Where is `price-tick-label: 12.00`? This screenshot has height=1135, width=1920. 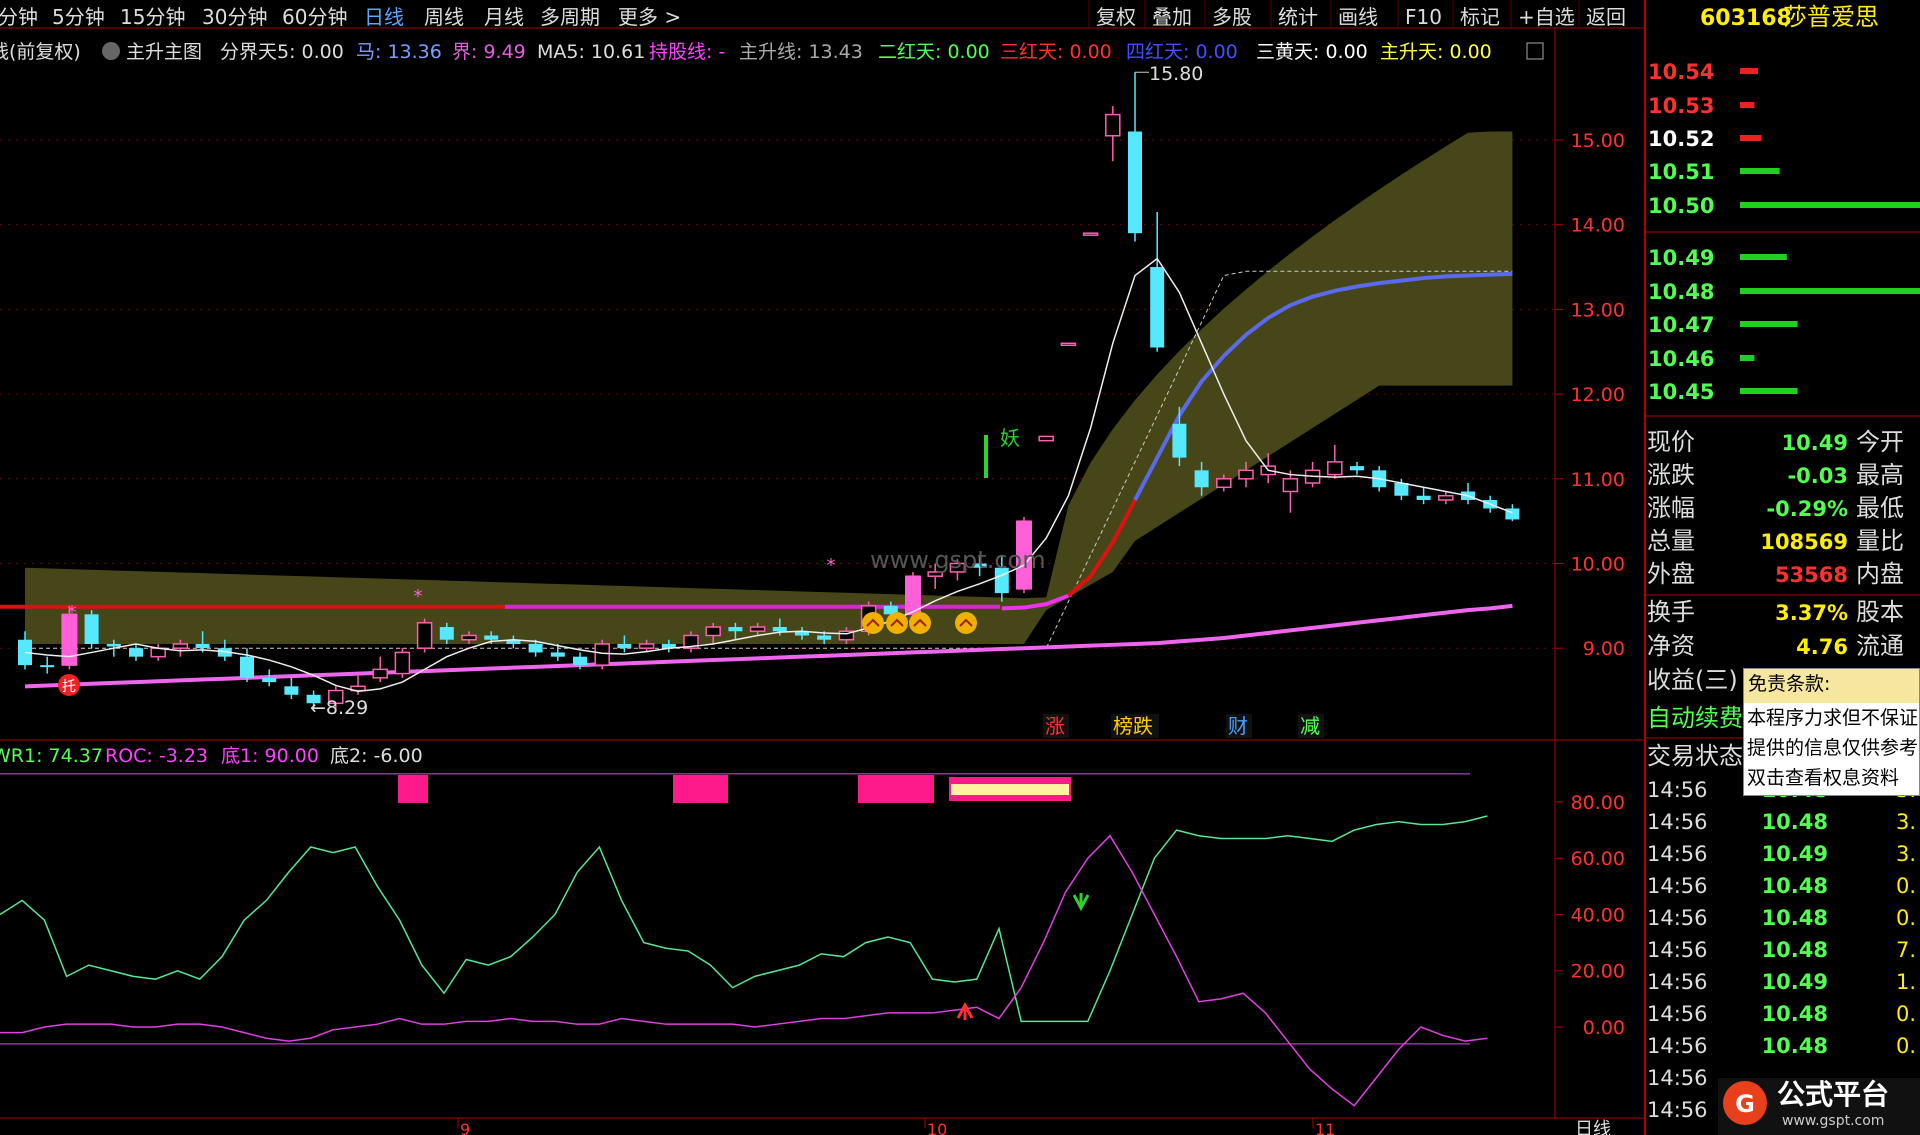
price-tick-label: 12.00 is located at coordinates (1598, 395).